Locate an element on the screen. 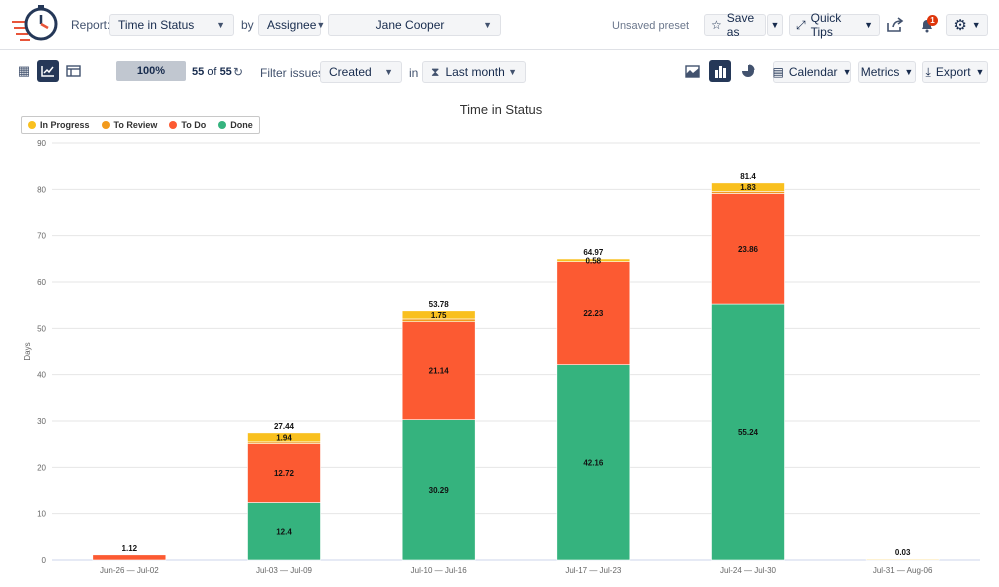 The image size is (999, 587). quick-tips-button: ⤢ Quick Tips ▼ is located at coordinates (834, 25).